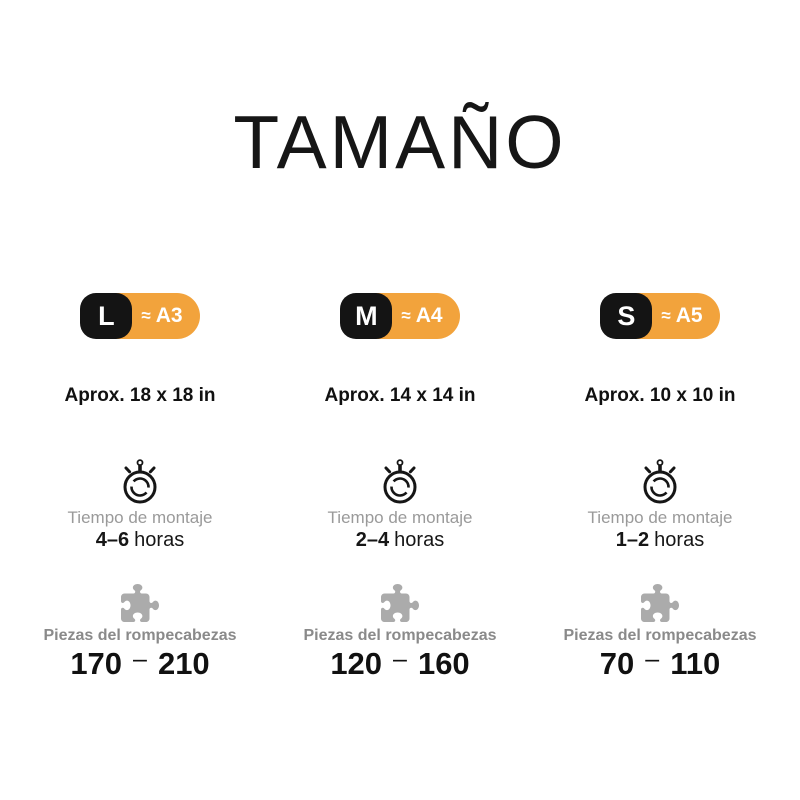 This screenshot has height=800, width=800. Describe the element at coordinates (106, 316) in the screenshot. I see `size-letter: L` at that location.